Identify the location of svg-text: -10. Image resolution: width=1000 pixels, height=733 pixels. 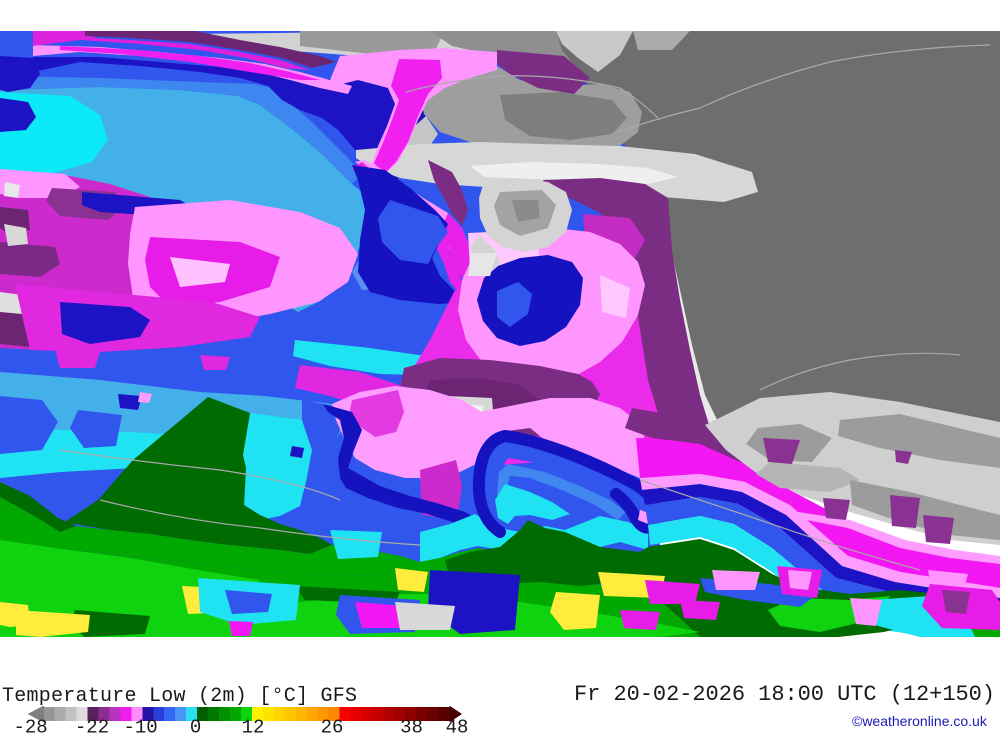
(140, 725).